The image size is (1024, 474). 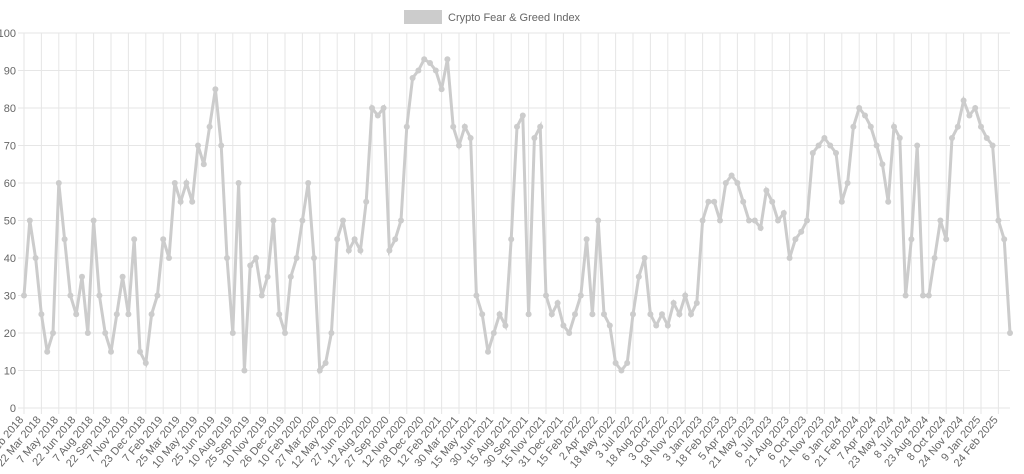 What do you see at coordinates (10, 372) in the screenshot?
I see `y-tick-label: 10` at bounding box center [10, 372].